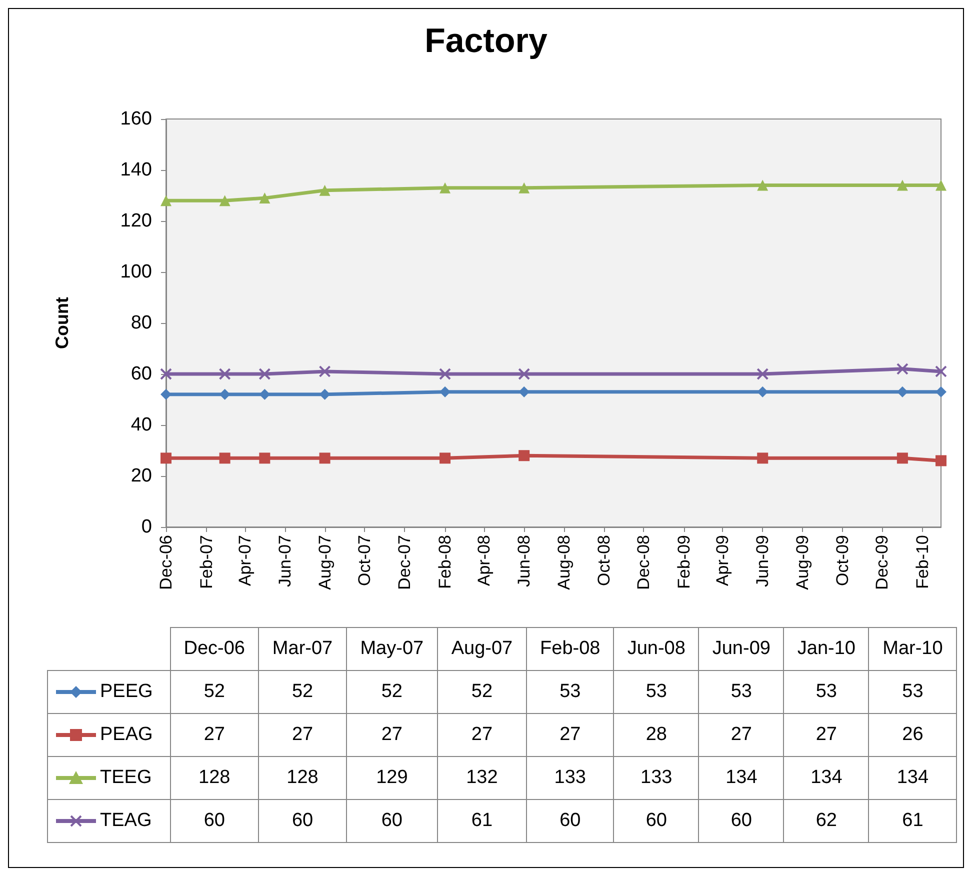 Image resolution: width=972 pixels, height=876 pixels. I want to click on y-tick-label: 100, so click(136, 272).